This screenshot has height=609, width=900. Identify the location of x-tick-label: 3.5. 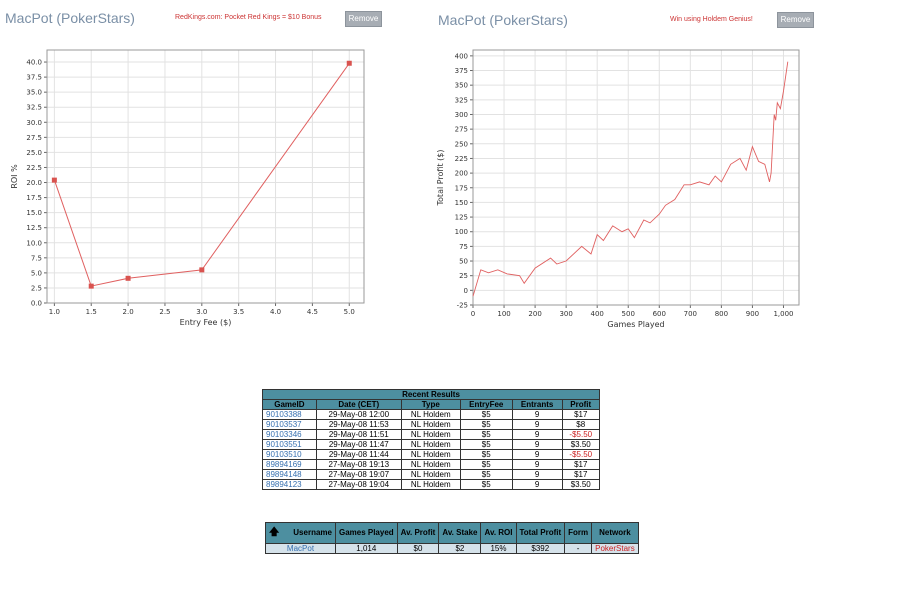
(238, 312).